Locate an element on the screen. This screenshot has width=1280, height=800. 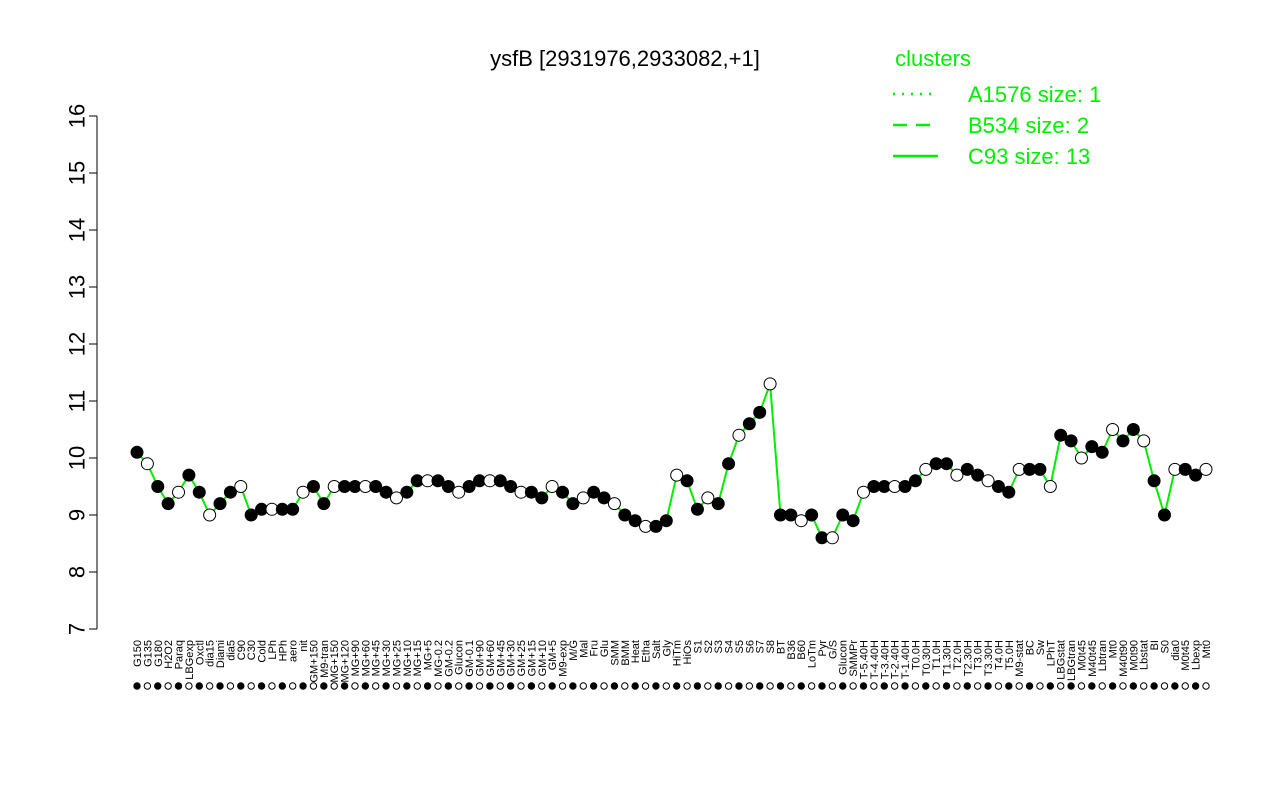
x-tick-label: HPh is located at coordinates (283, 650).